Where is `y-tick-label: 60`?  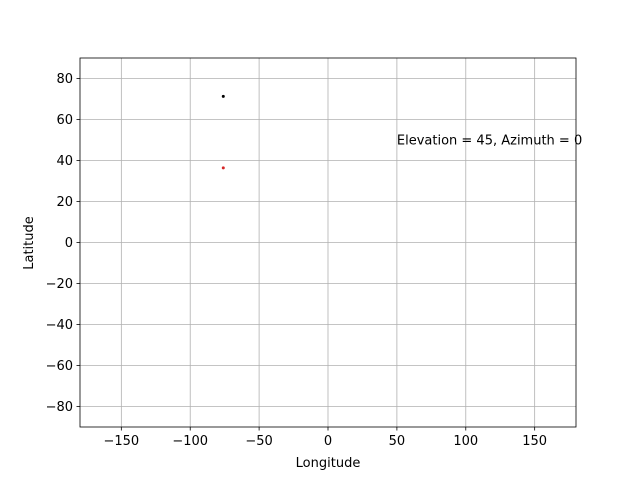
y-tick-label: 60 is located at coordinates (64, 120).